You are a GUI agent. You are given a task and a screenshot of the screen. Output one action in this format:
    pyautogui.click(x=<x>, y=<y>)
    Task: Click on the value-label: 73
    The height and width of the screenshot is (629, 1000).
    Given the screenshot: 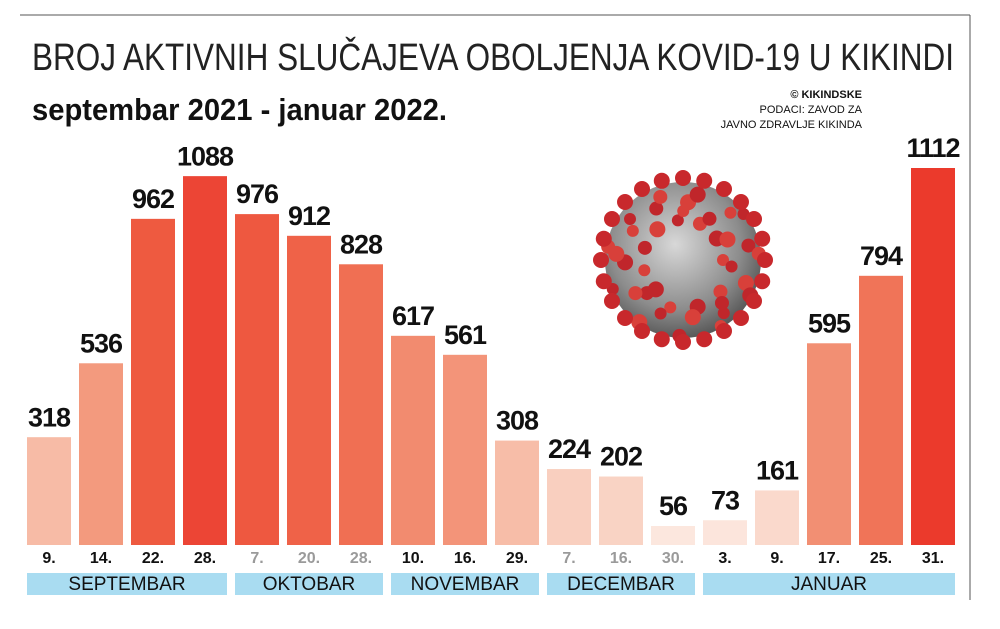 What is the action you would take?
    pyautogui.click(x=725, y=500)
    